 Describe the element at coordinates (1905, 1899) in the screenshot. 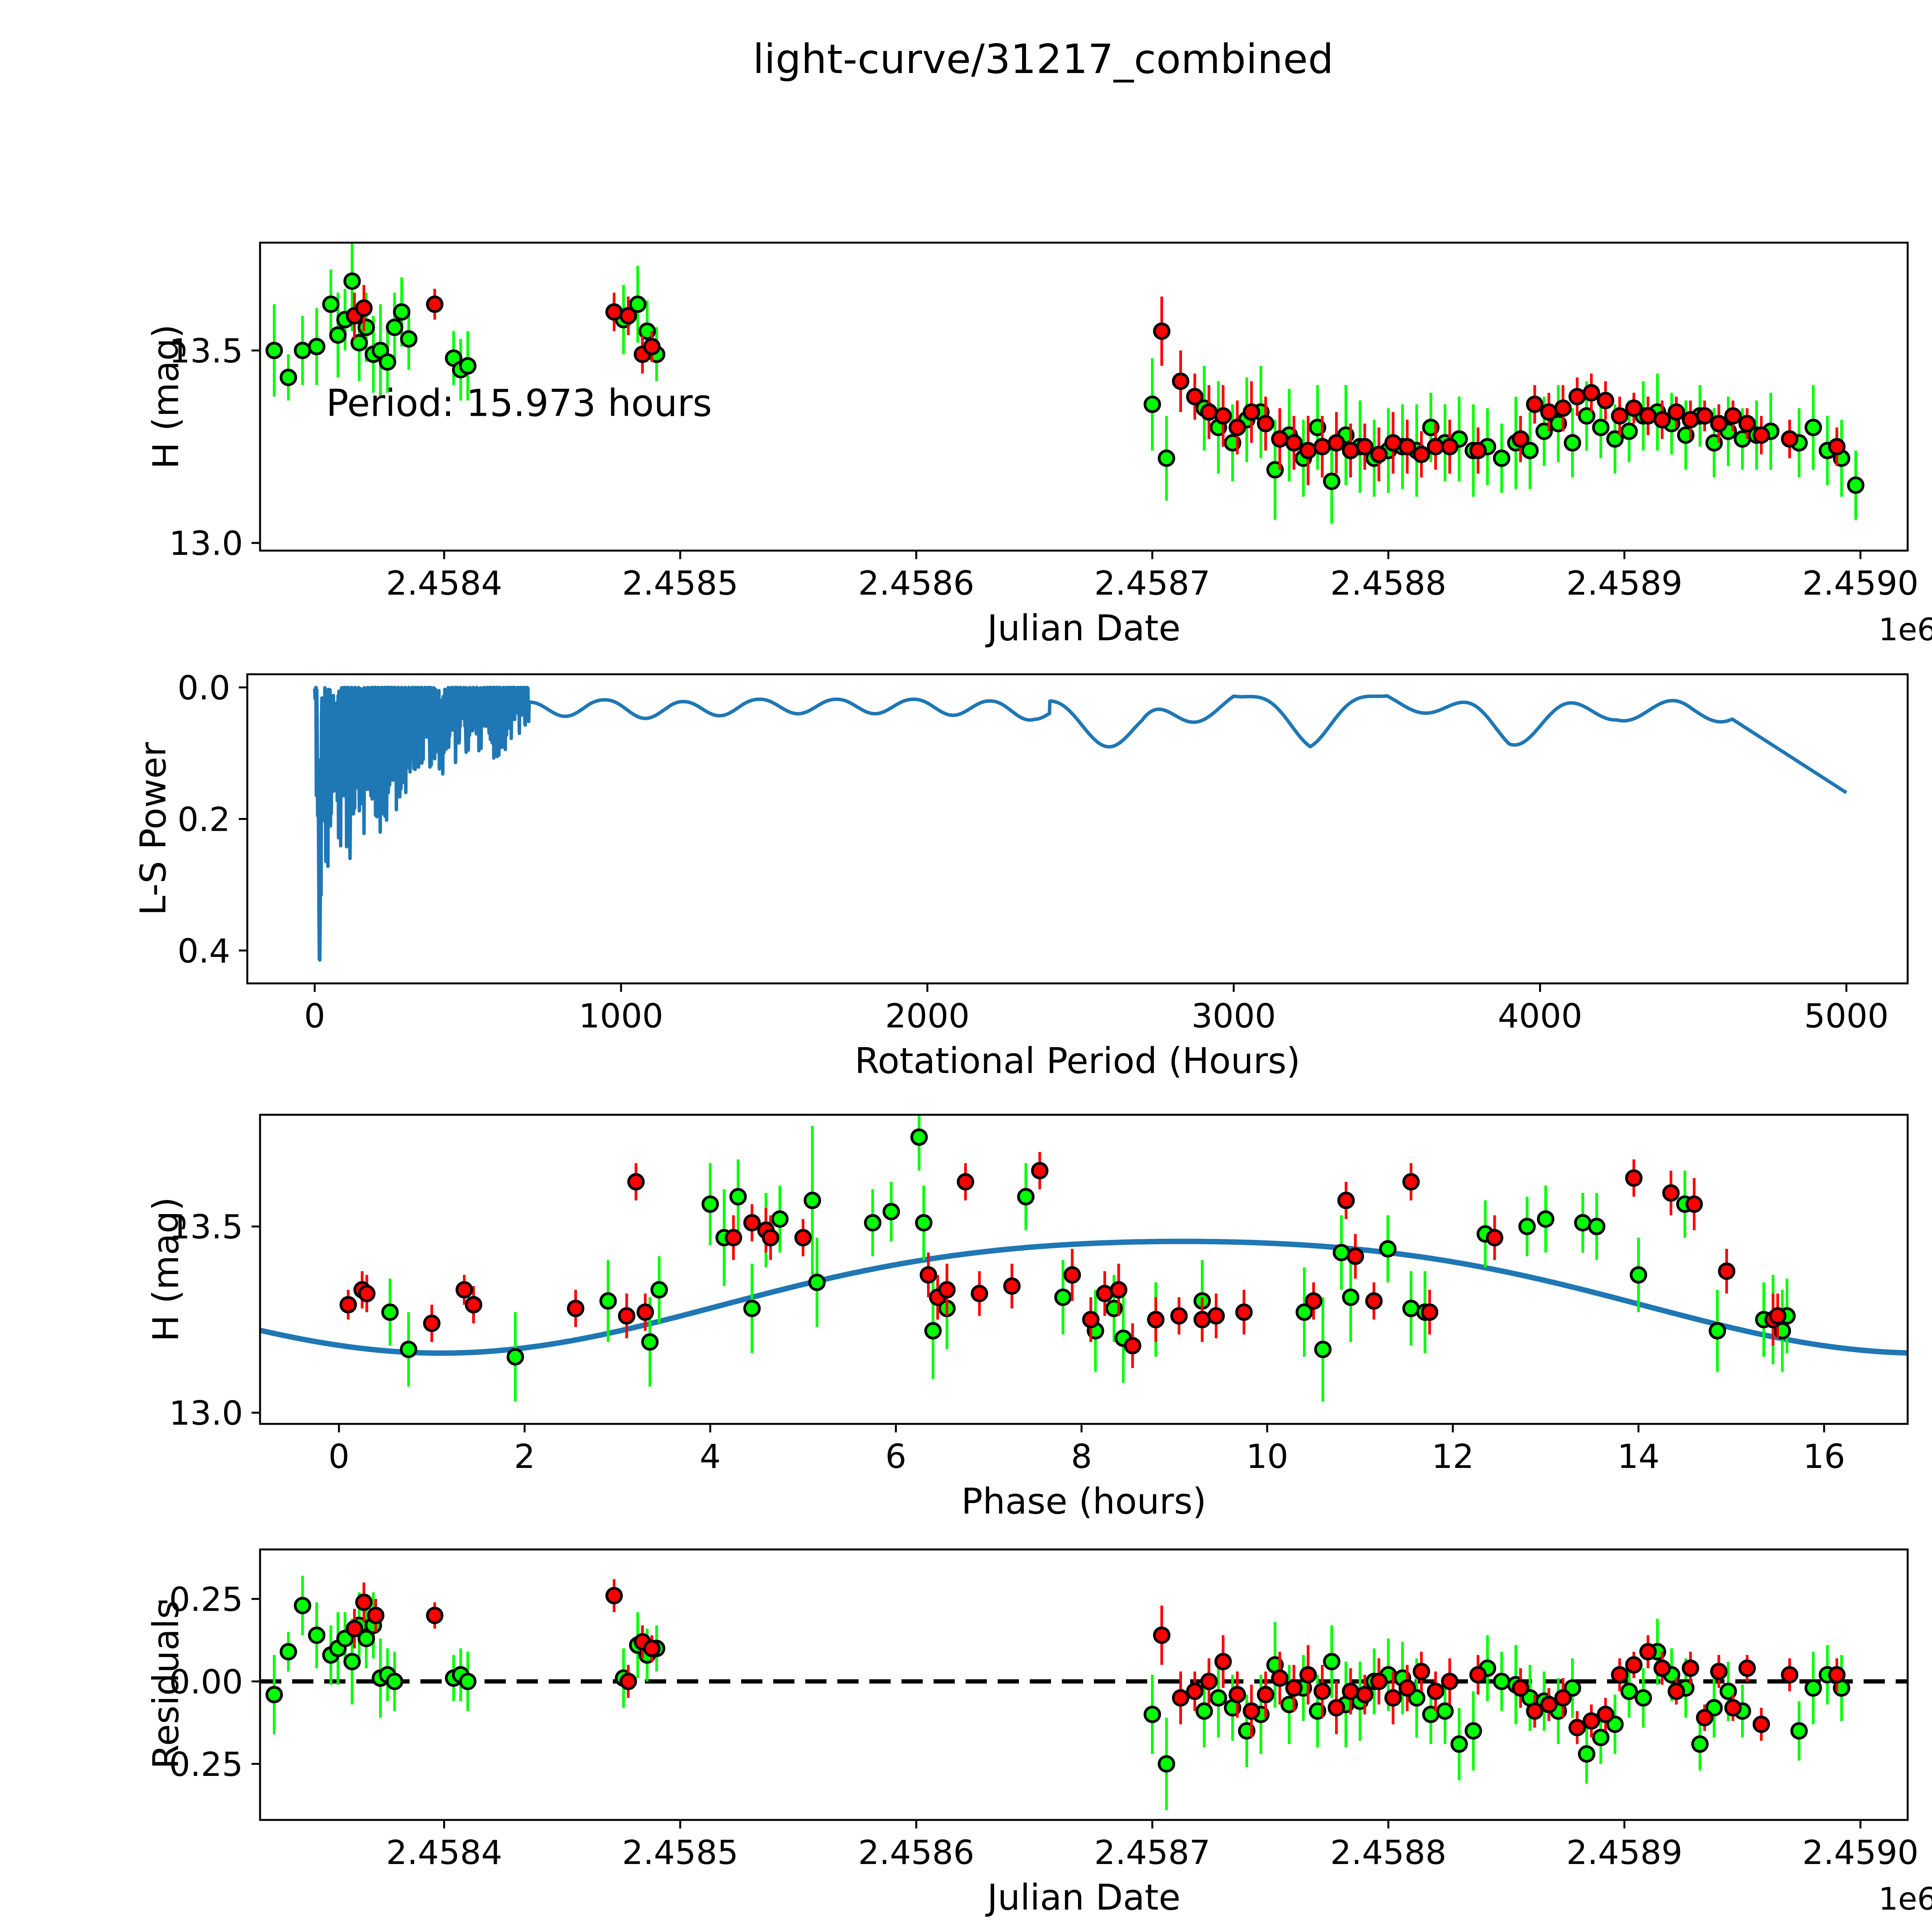

I see `residuals-x-offset-label: 1e6` at that location.